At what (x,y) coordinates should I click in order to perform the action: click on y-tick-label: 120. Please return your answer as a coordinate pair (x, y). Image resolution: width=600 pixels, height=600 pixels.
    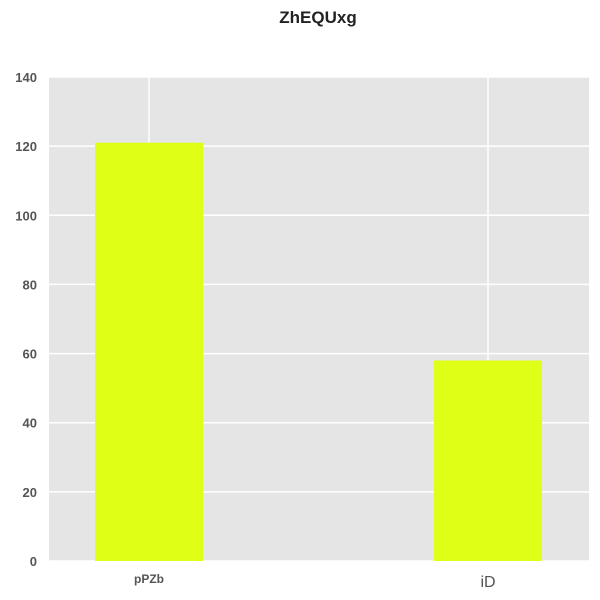
    Looking at the image, I should click on (26, 146).